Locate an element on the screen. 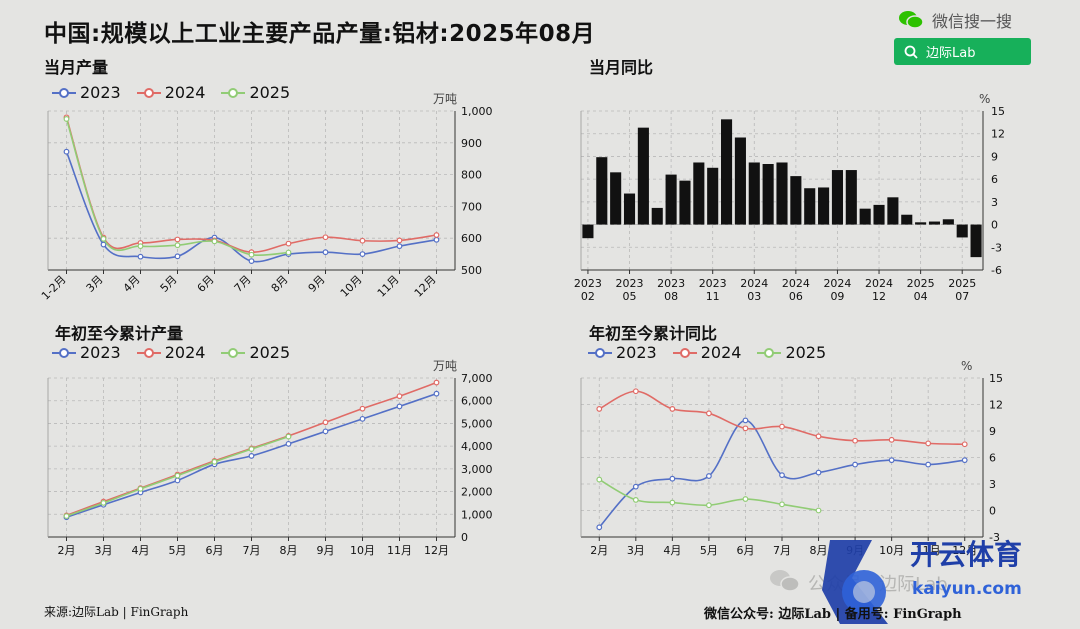 The image size is (1080, 629). kaiyun-watermark: 公众号 · 边际Lab 开云体育 kaiyun.com is located at coordinates (896, 581).